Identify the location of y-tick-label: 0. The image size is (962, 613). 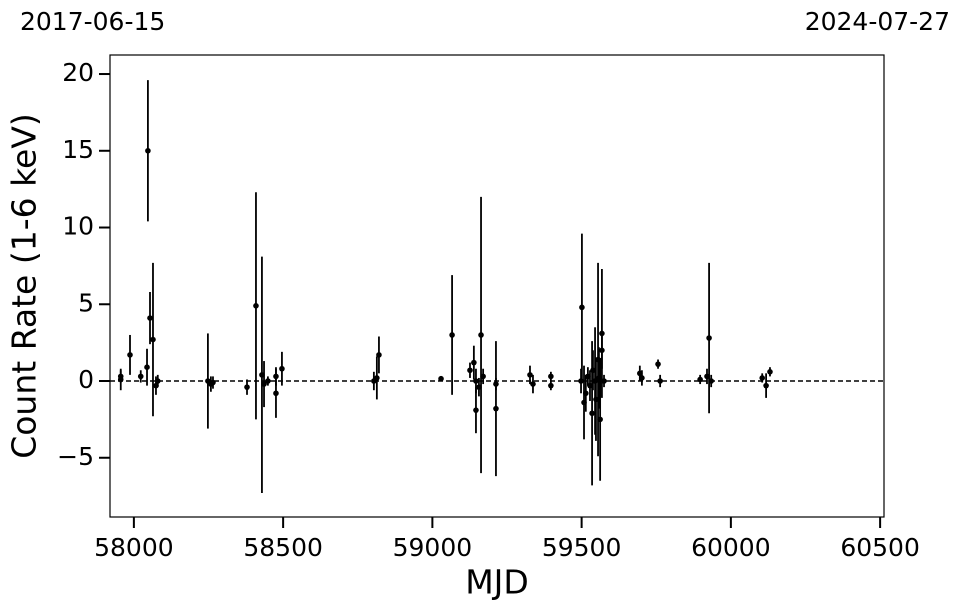
(86, 379).